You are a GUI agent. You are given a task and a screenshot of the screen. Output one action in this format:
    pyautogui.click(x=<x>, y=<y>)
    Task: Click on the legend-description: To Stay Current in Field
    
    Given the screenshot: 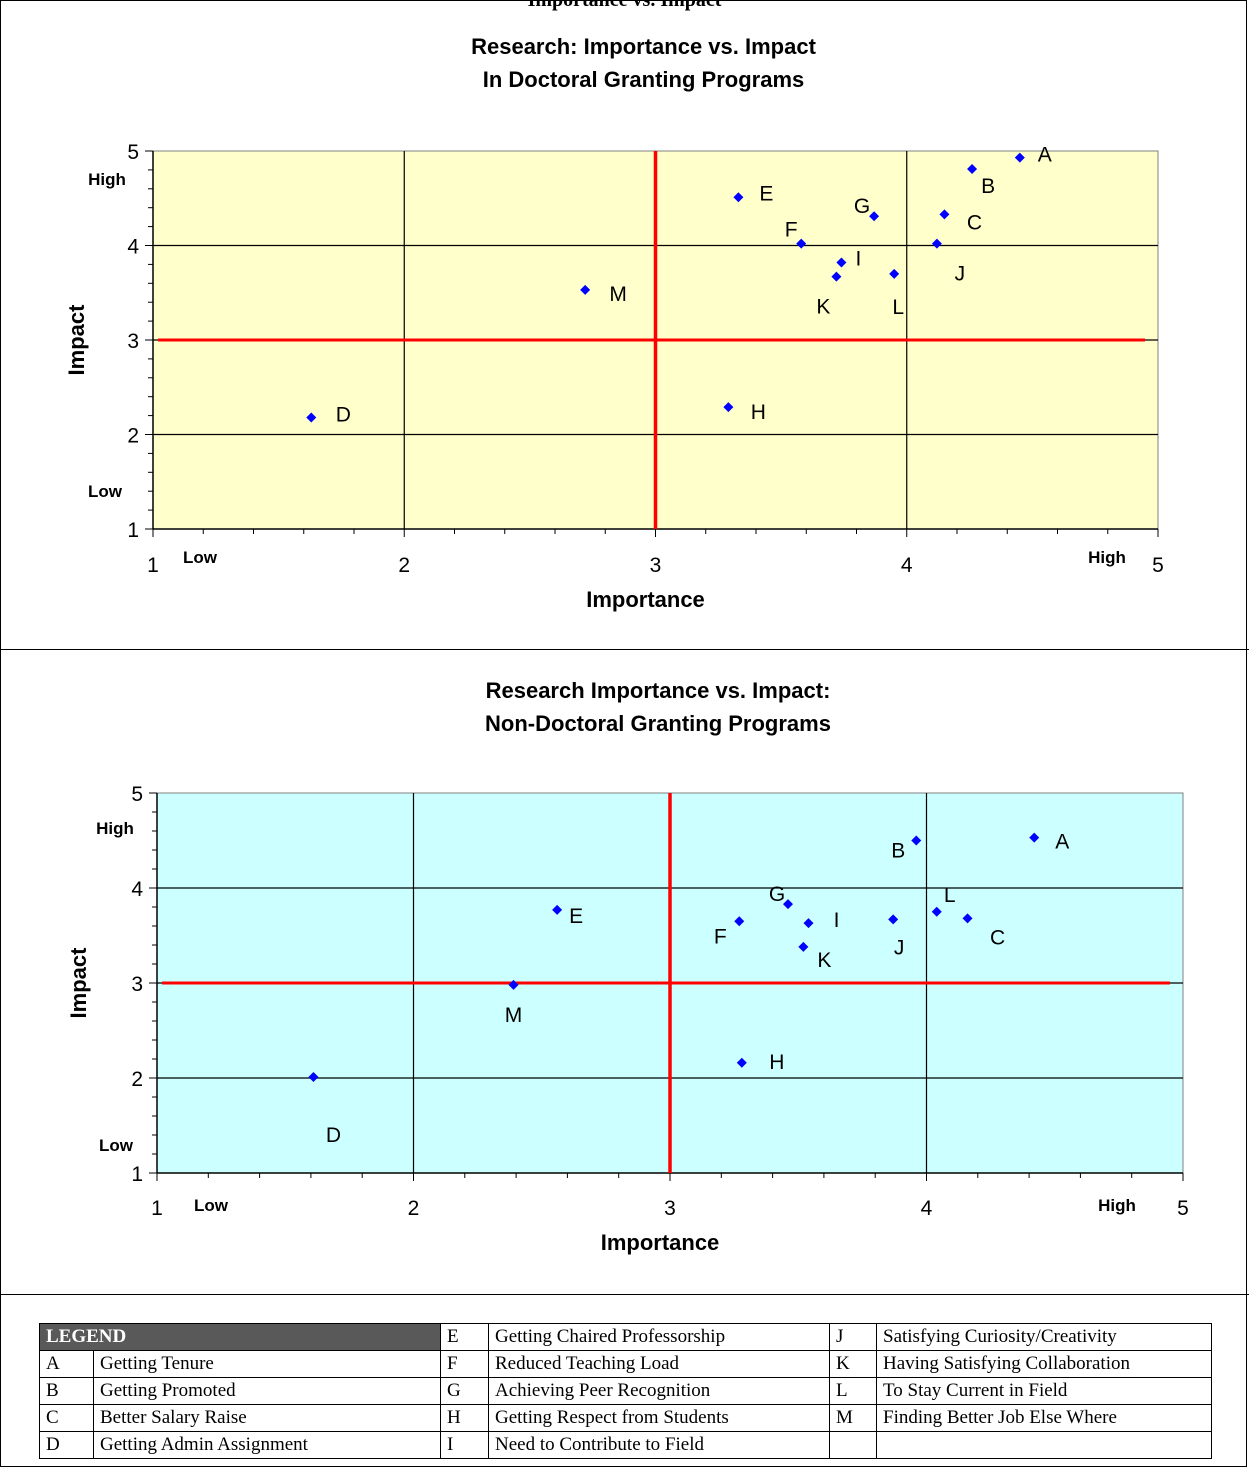 What is the action you would take?
    pyautogui.click(x=1044, y=1391)
    